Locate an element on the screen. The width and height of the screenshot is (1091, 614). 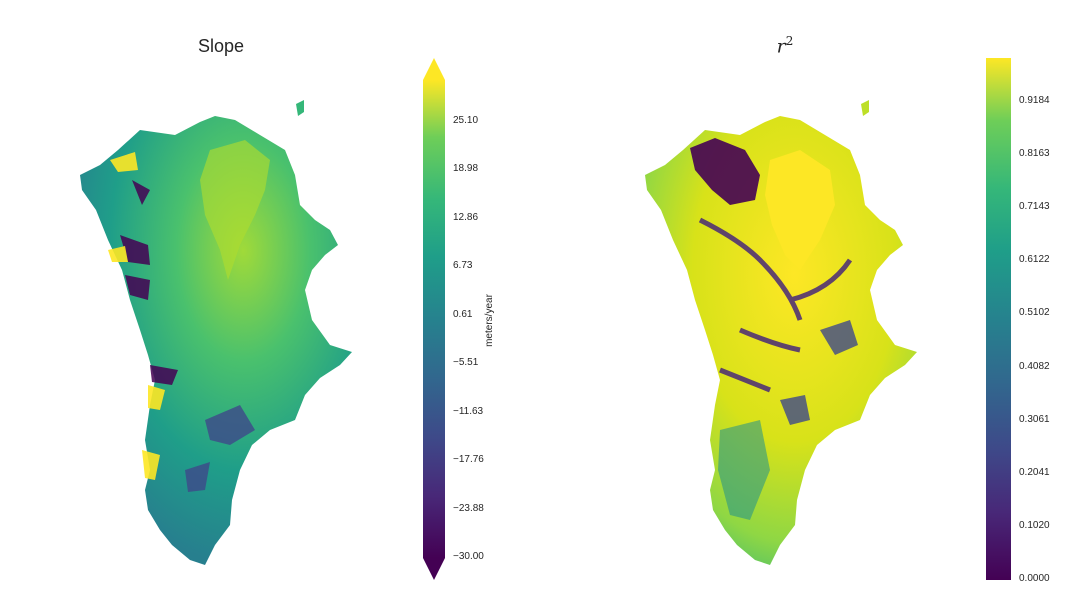
slope-colorbar-tick-label: 18.98 is located at coordinates (466, 169).